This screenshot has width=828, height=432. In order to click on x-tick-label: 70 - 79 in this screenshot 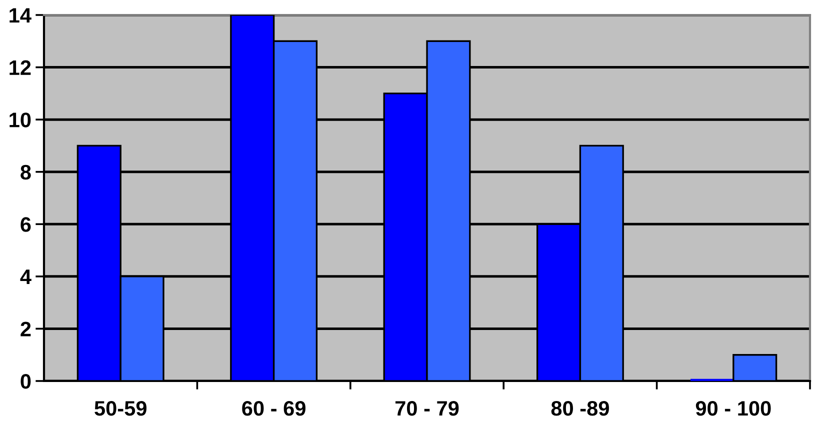, I will do `click(427, 408)`.